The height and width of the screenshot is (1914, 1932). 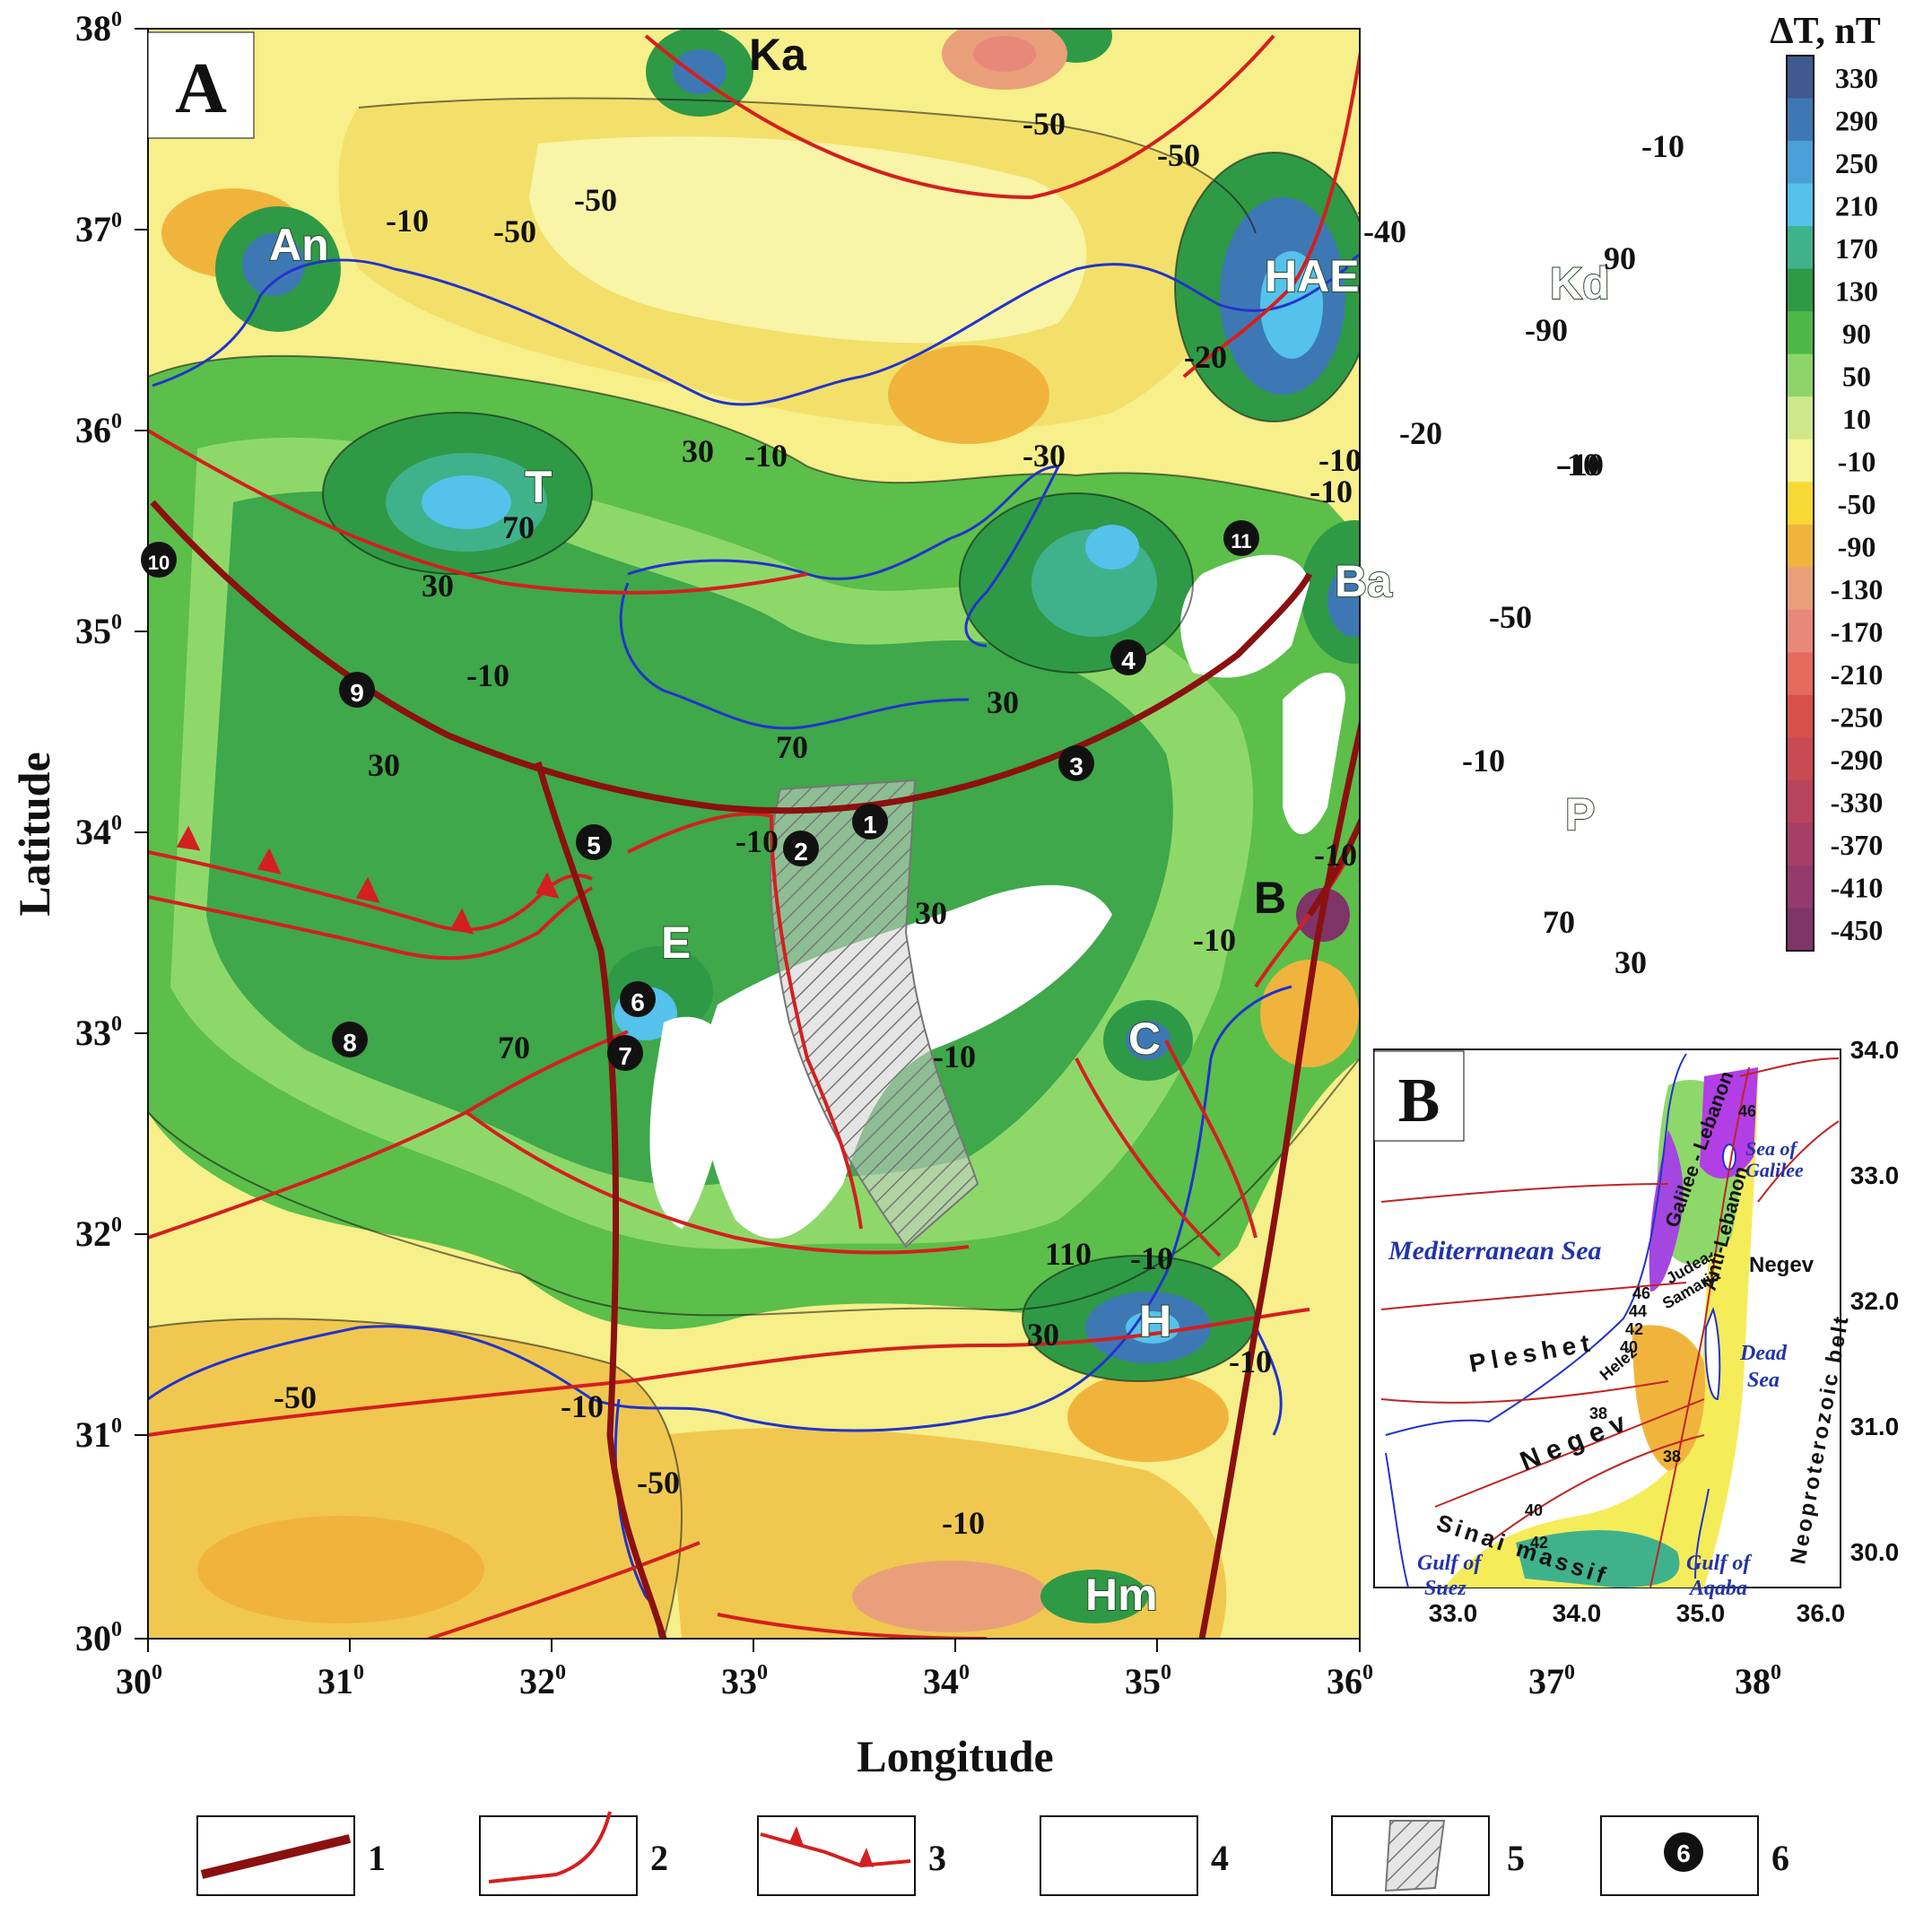 What do you see at coordinates (1763, 1380) in the screenshot?
I see `inset-sea-label: Sea` at bounding box center [1763, 1380].